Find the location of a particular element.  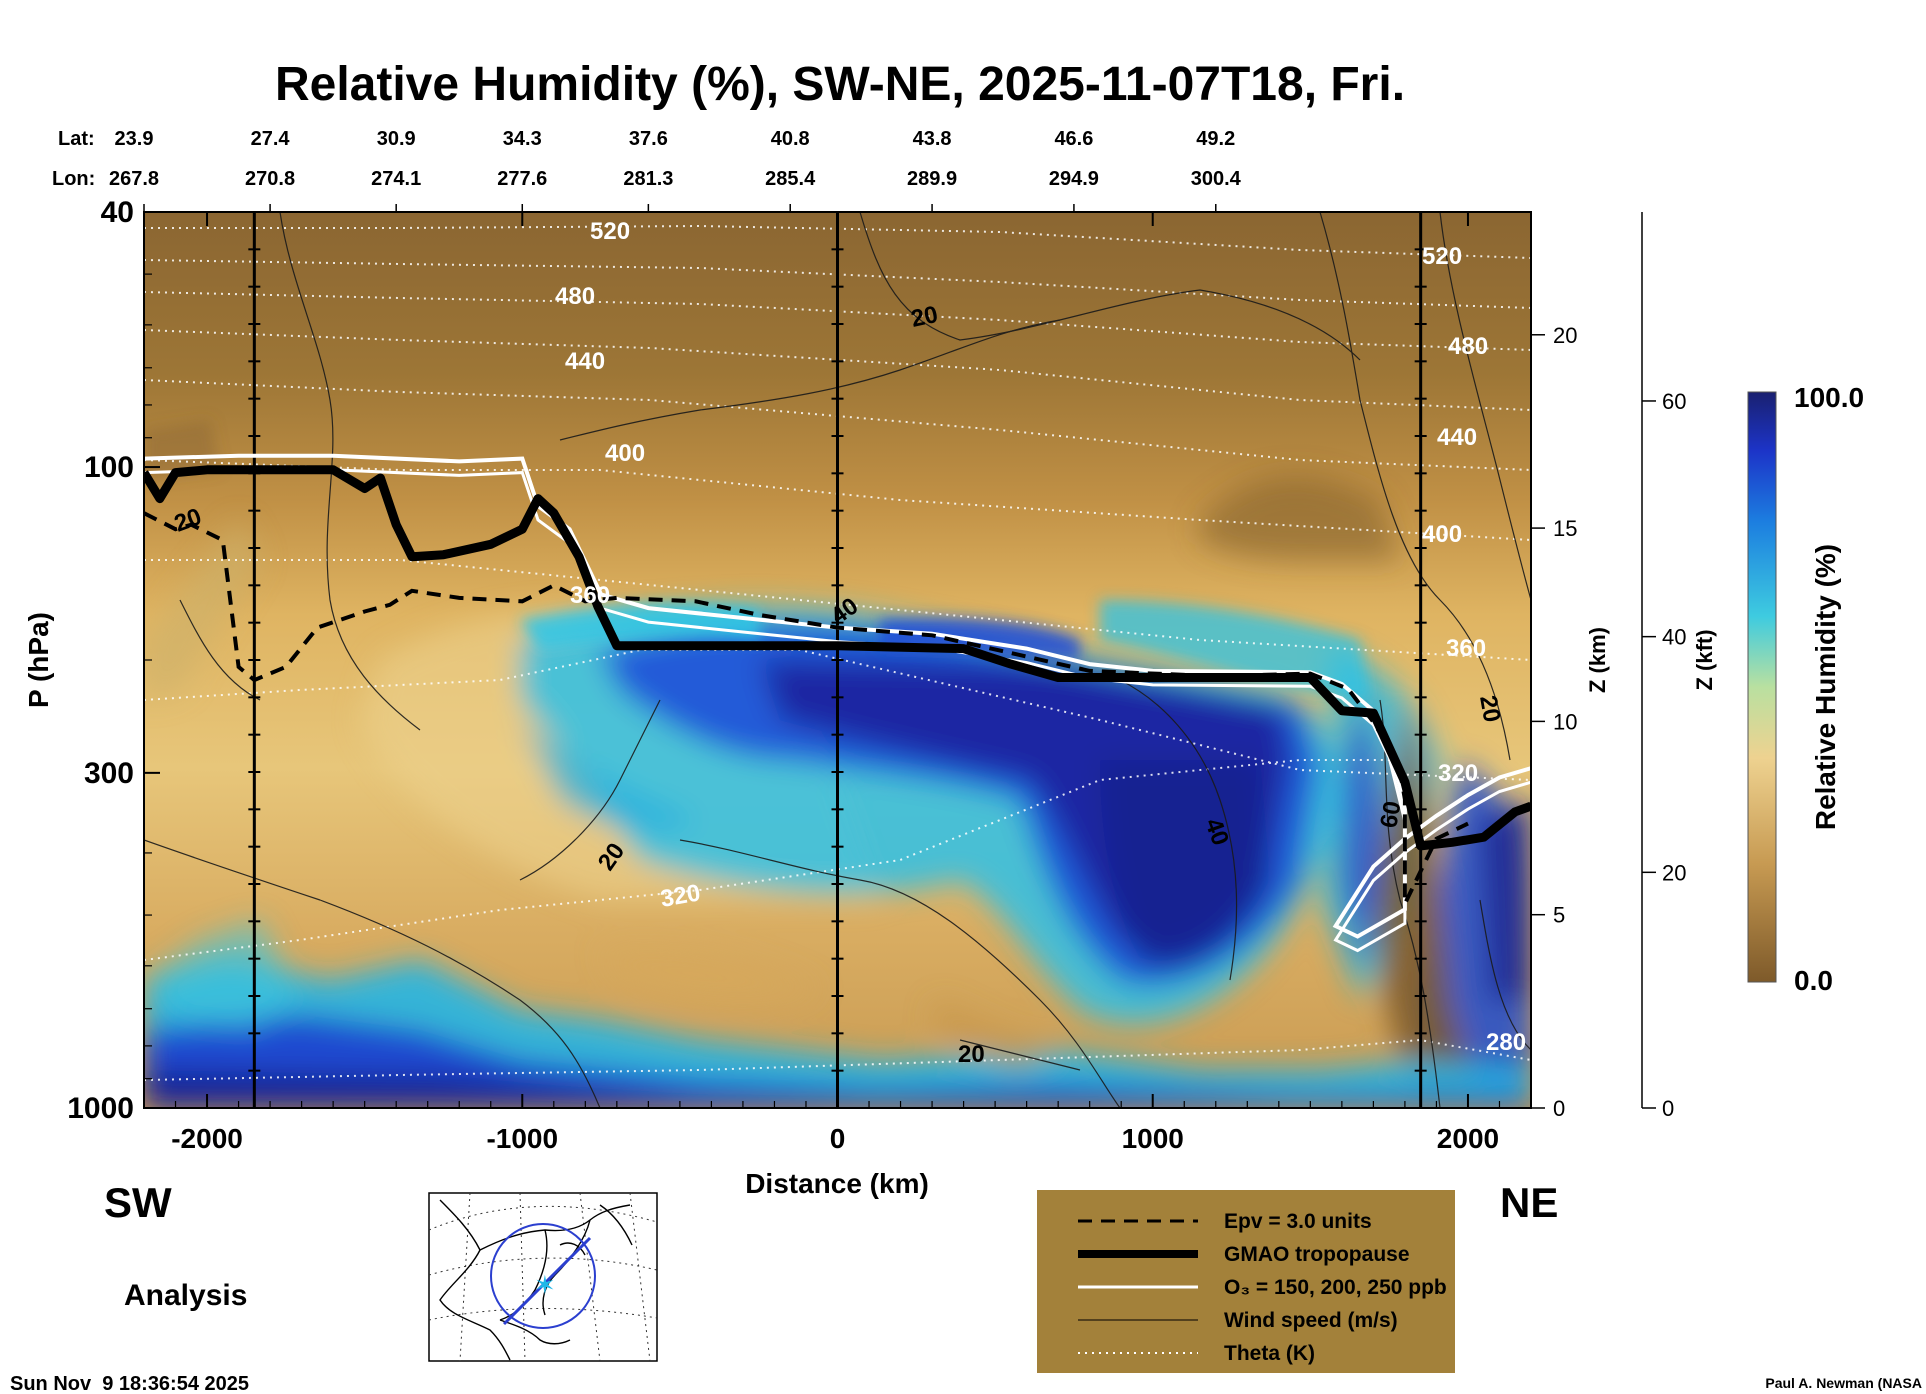

lat-value: 40.8 is located at coordinates (790, 139).